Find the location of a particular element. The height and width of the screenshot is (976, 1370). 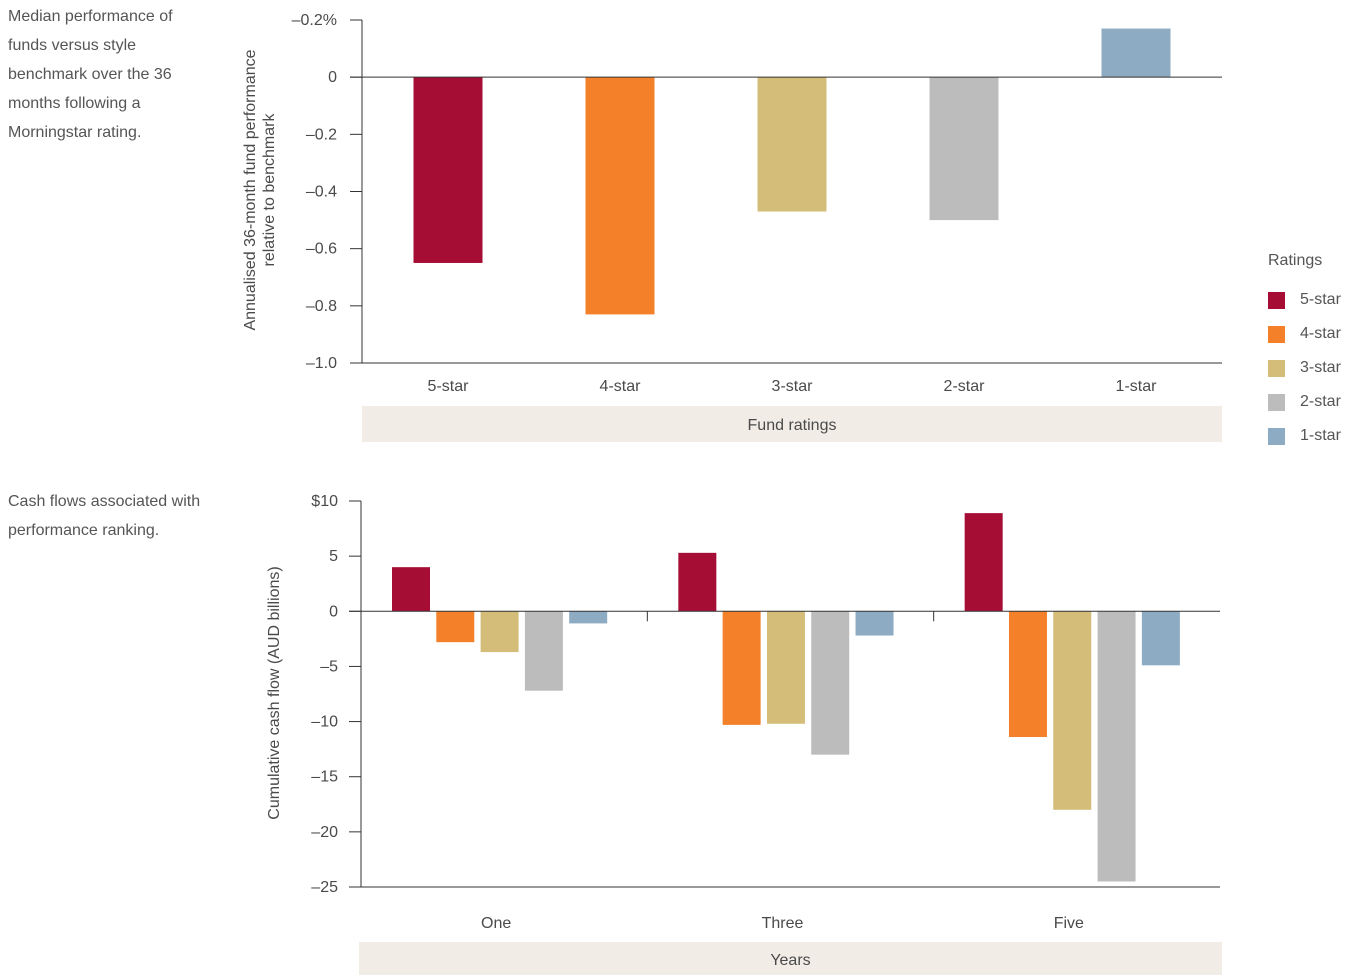

chart1-xtick-label: 1-star is located at coordinates (1137, 386).